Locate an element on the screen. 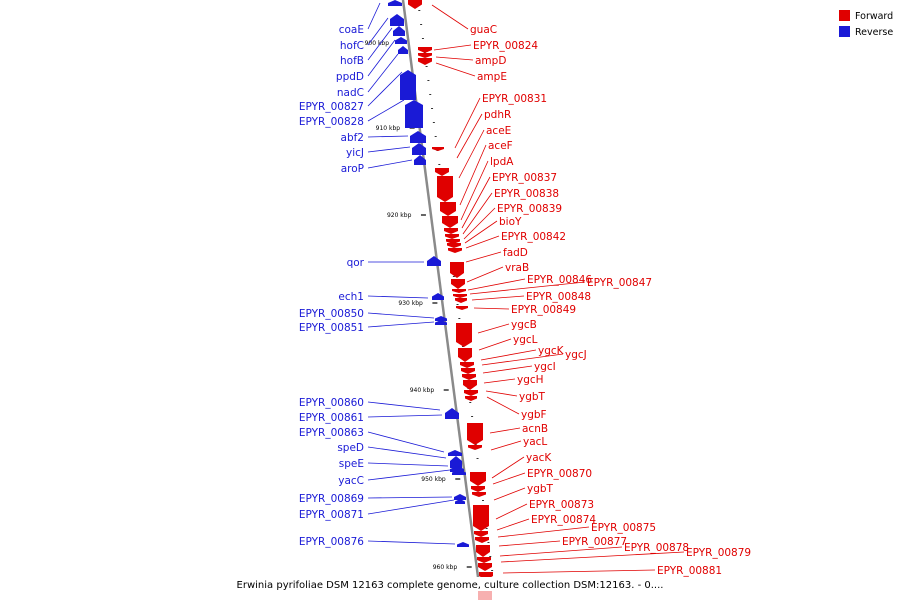  gene-label-ygbf: ygbF is located at coordinates (534, 415).